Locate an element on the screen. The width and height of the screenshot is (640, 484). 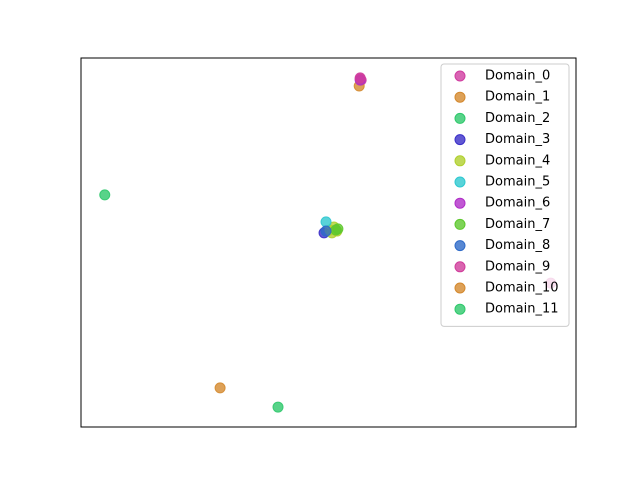
legend-label: Domain_11 is located at coordinates (522, 309).